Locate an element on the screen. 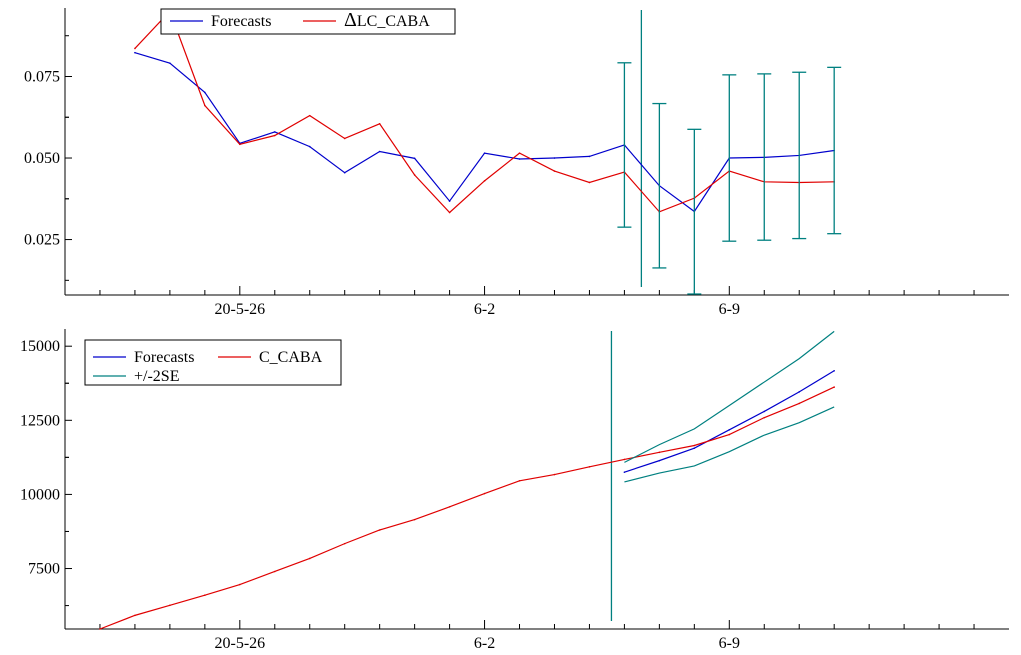 The width and height of the screenshot is (1021, 655). legend-label: ΔLC_CABA is located at coordinates (387, 20).